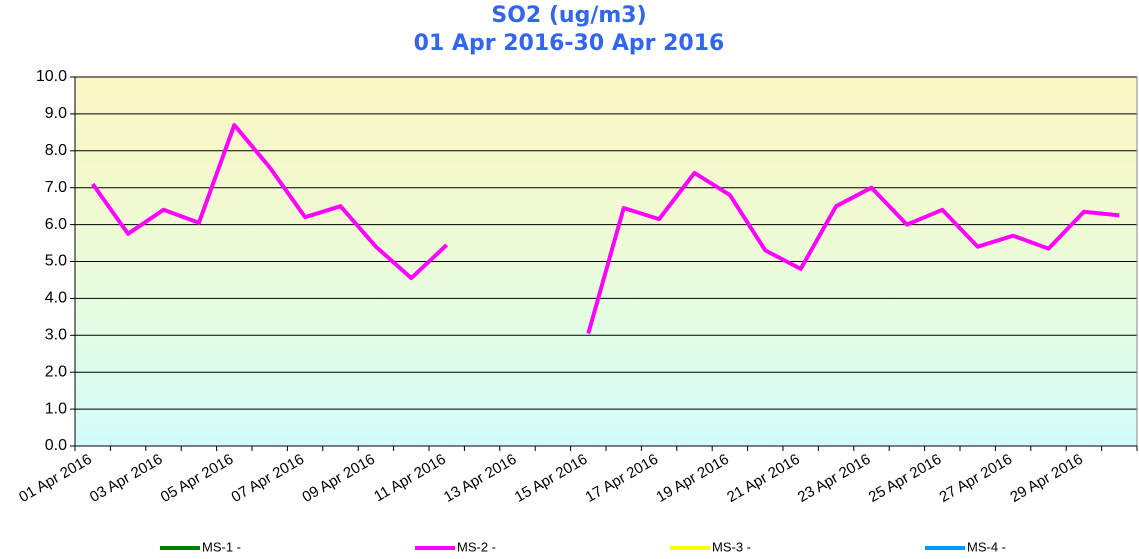 This screenshot has height=559, width=1139. Describe the element at coordinates (197, 478) in the screenshot. I see `x-tick-label: 05 Apr 2016` at that location.